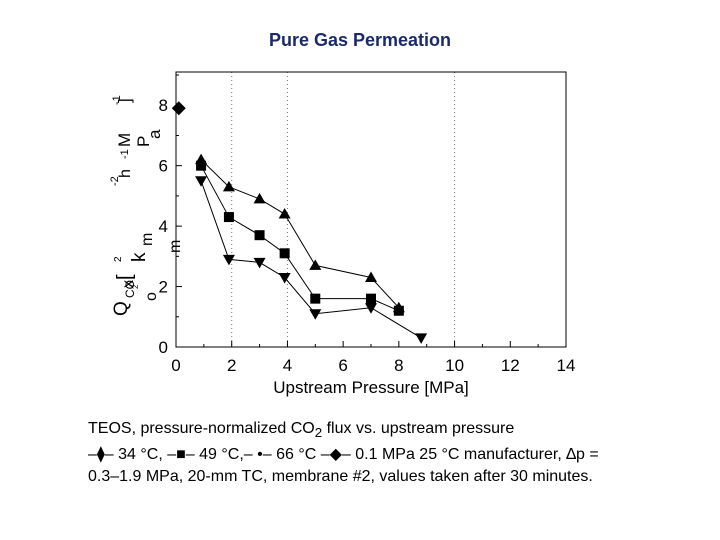 The image size is (720, 540). What do you see at coordinates (287, 365) in the screenshot?
I see `x-tick-label: 4` at bounding box center [287, 365].